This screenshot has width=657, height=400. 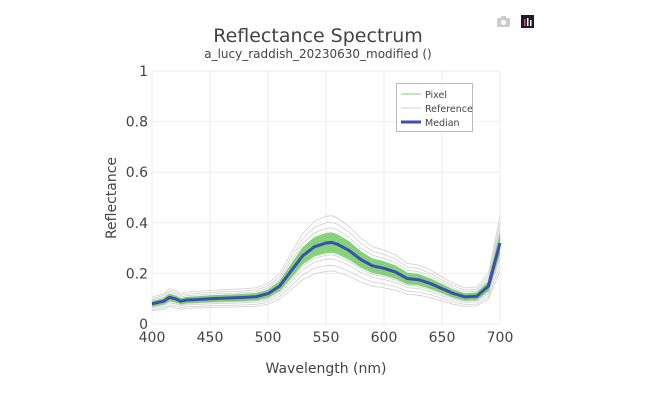 What do you see at coordinates (449, 109) in the screenshot?
I see `legend-reference: Reference` at bounding box center [449, 109].